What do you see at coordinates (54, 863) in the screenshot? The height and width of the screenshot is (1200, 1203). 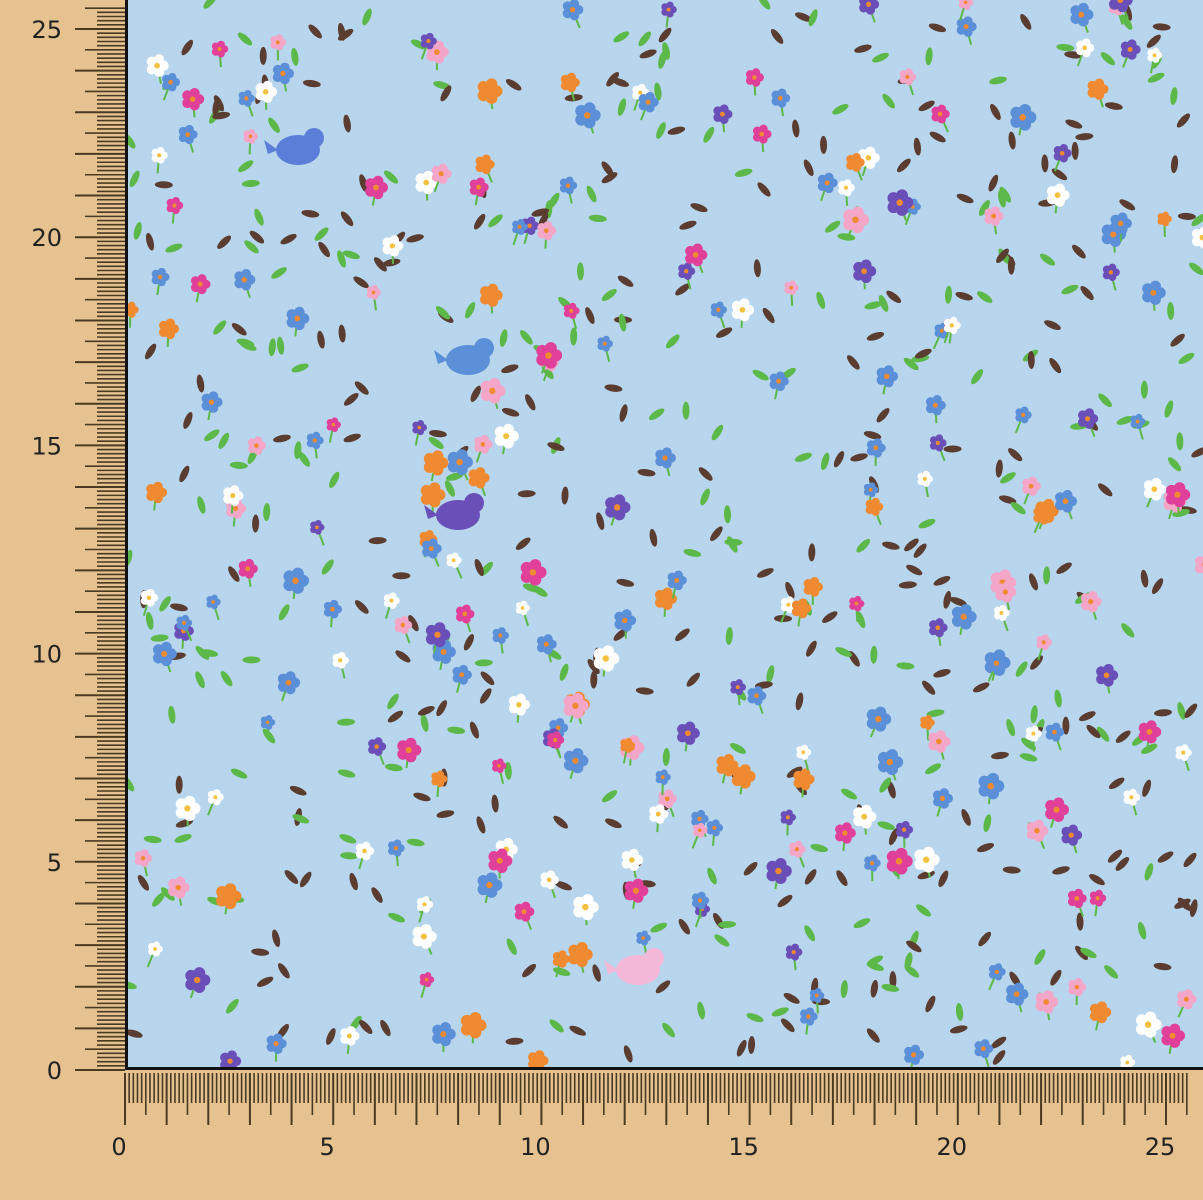 I see `y-ruler-label: 5` at bounding box center [54, 863].